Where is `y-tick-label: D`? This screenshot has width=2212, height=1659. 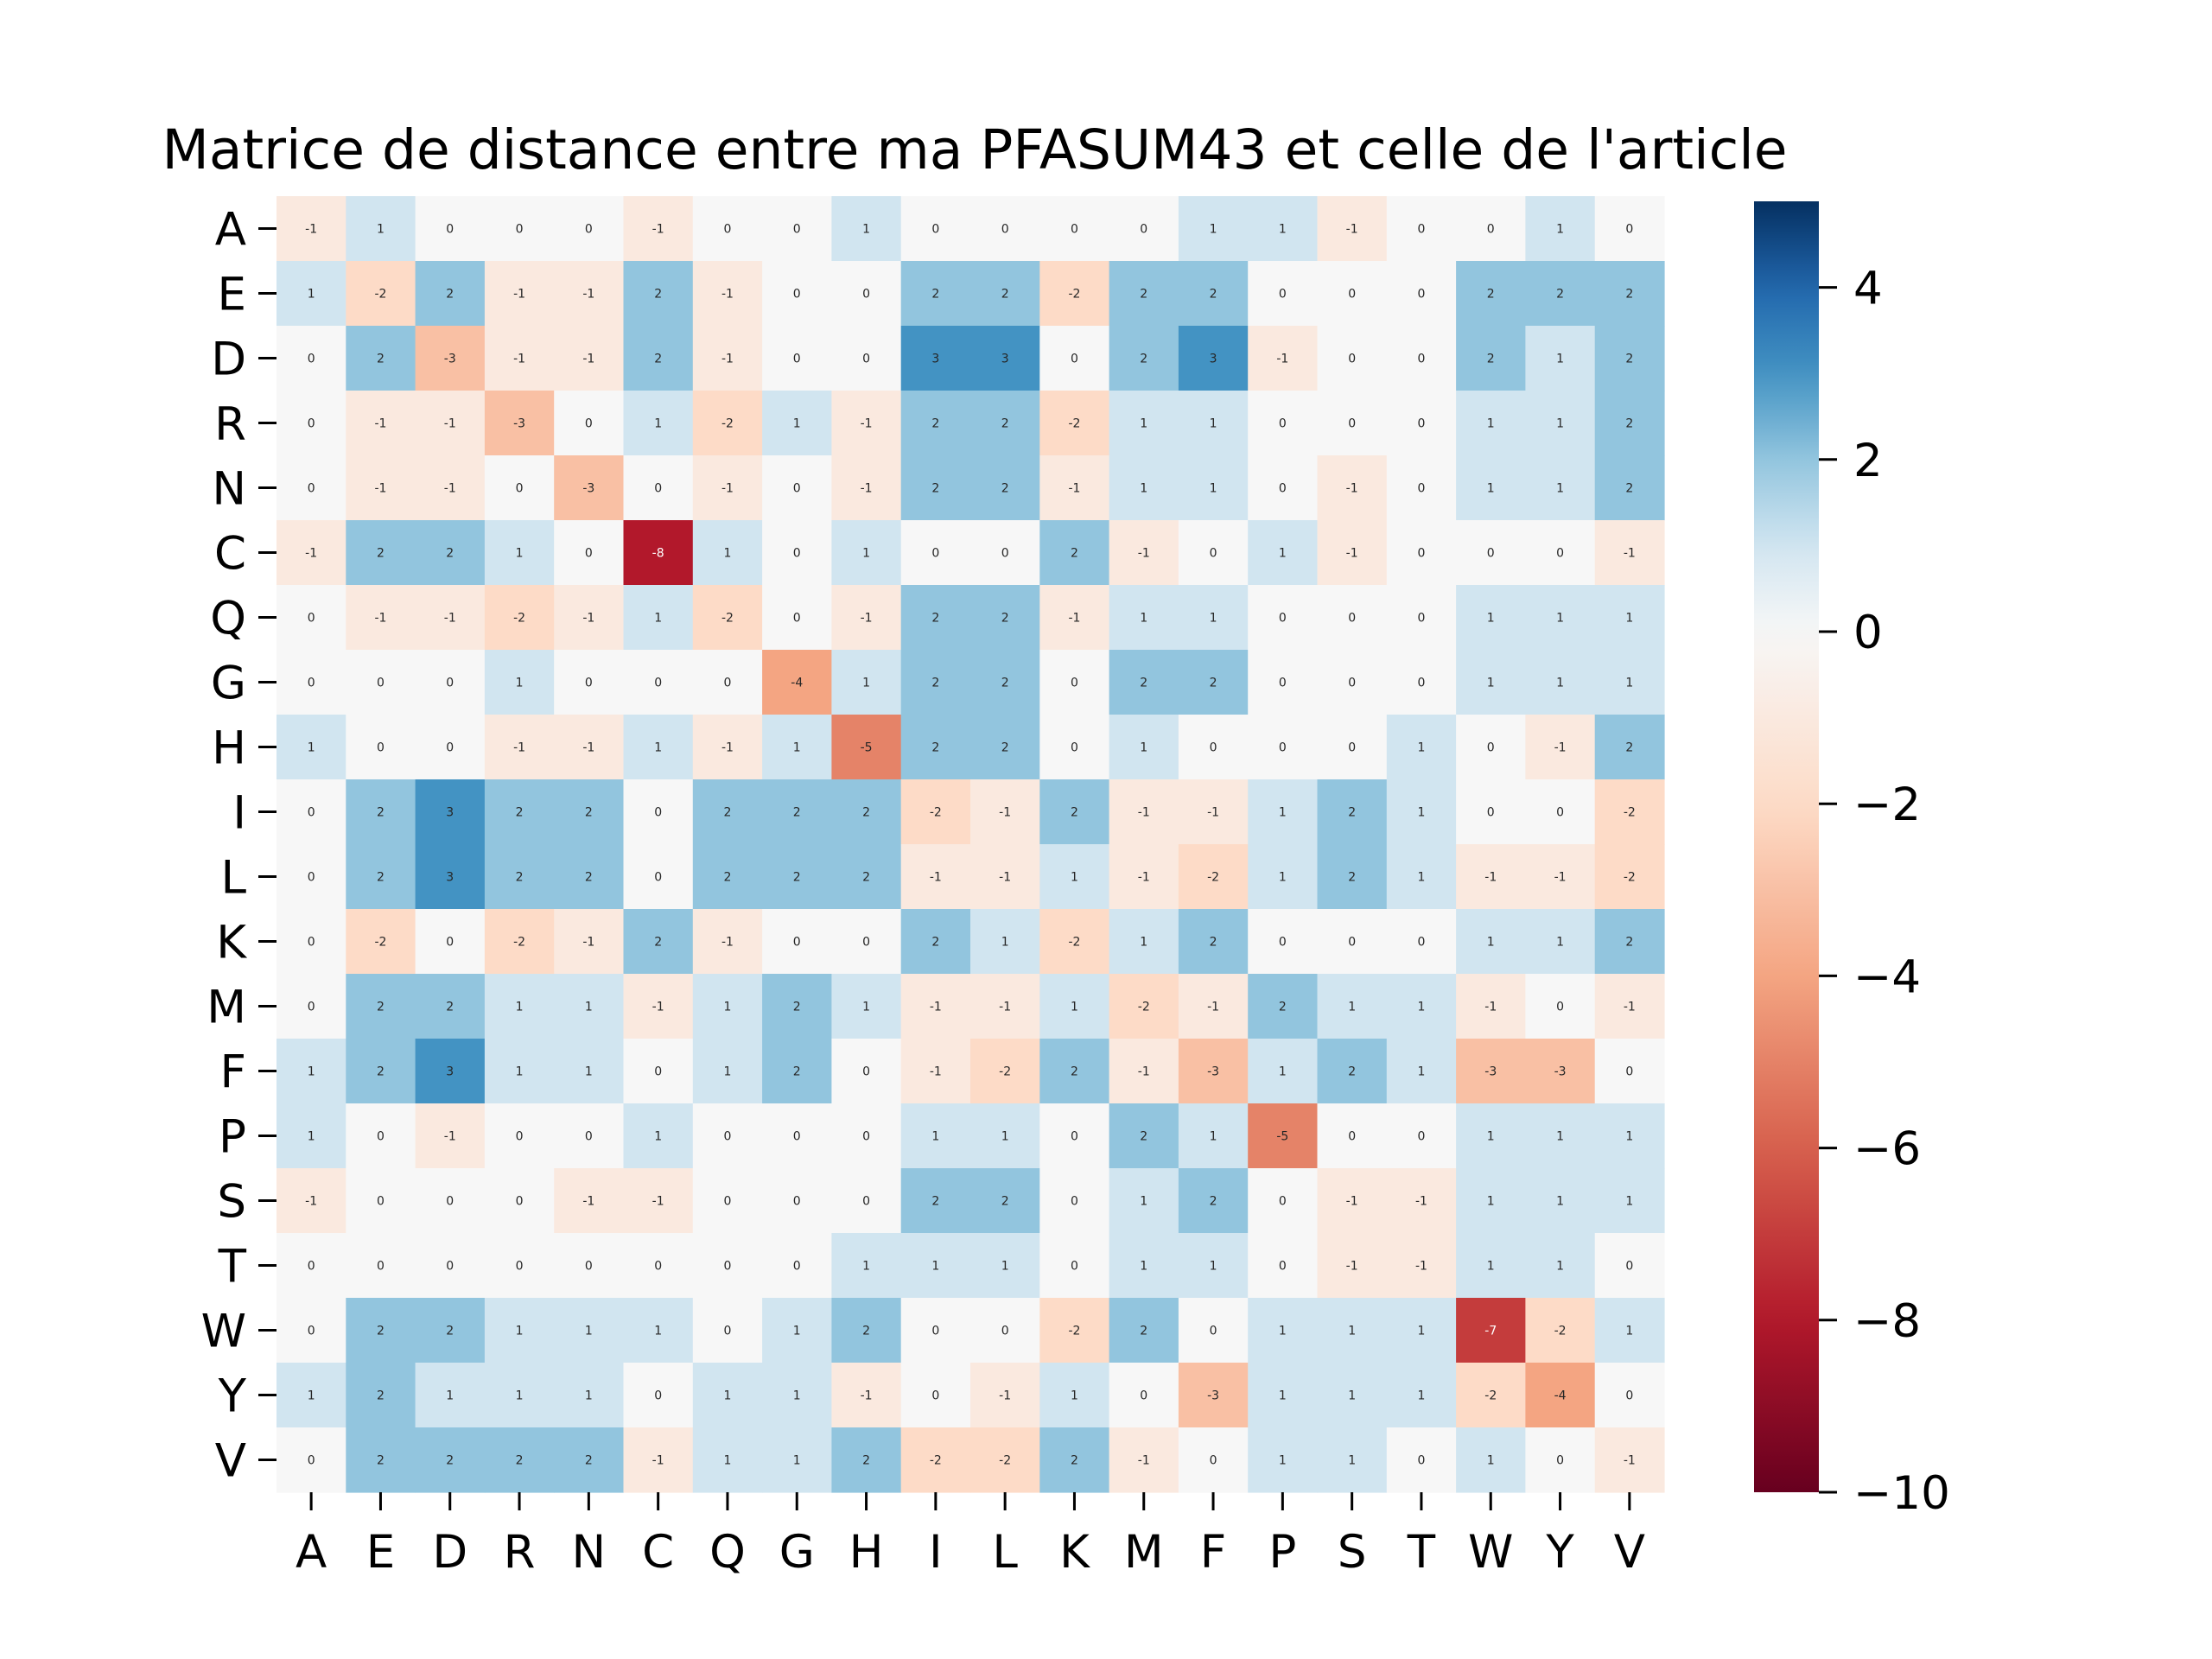 y-tick-label: D is located at coordinates (229, 360).